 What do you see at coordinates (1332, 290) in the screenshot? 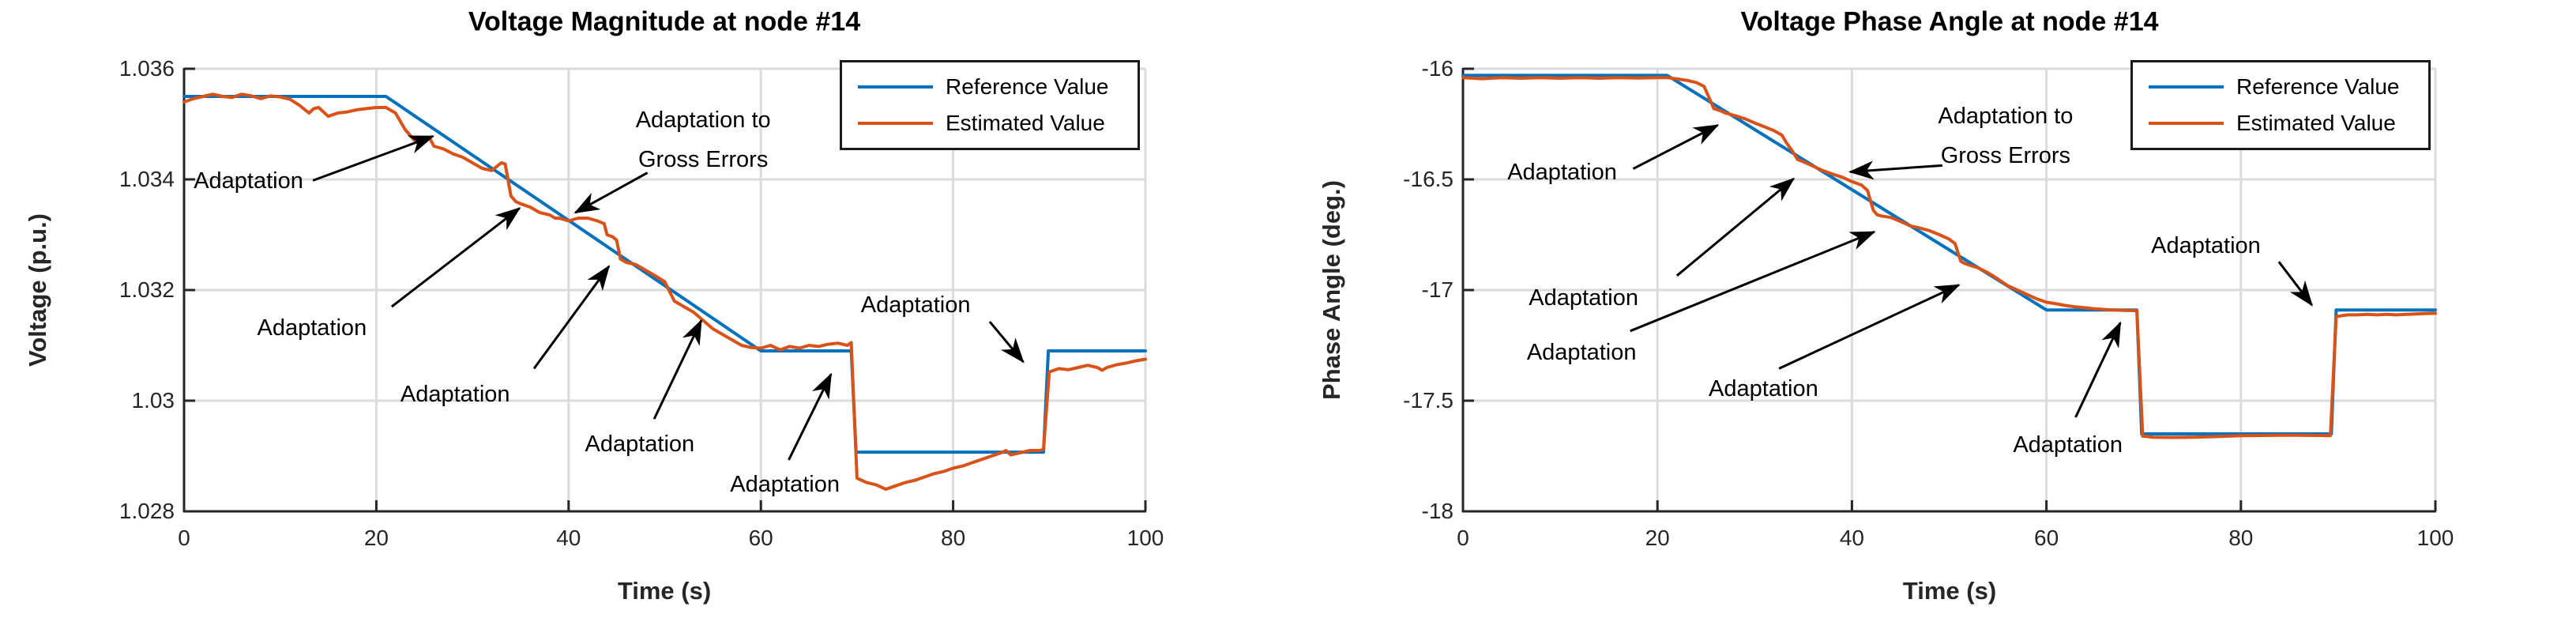
I see `y-axis-label: Phase Angle (deg.)` at bounding box center [1332, 290].